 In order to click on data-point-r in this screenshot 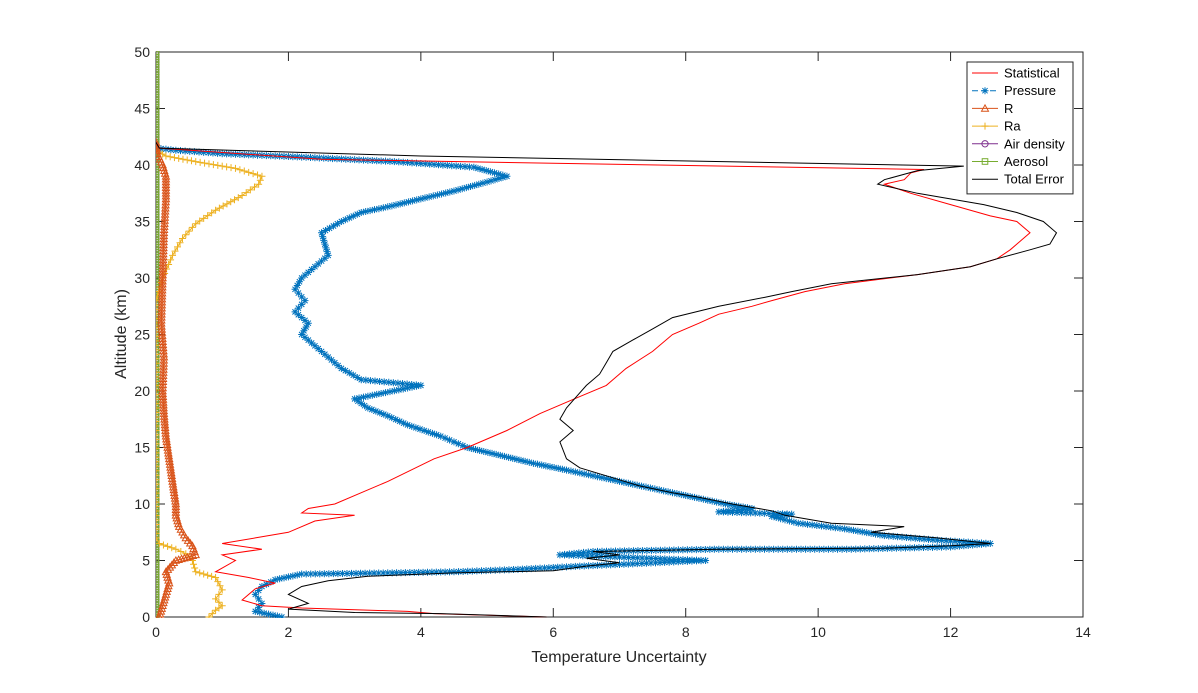, I will do `click(168, 569)`.